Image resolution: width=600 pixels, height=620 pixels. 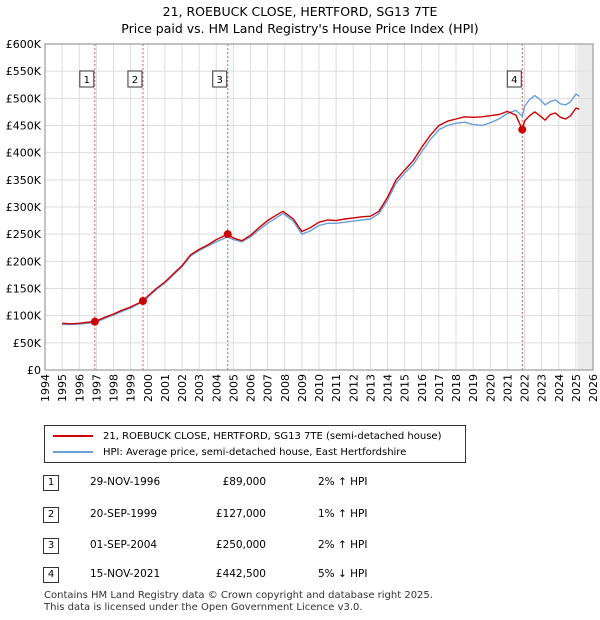 What do you see at coordinates (45, 388) in the screenshot?
I see `x-tick-label: 1994` at bounding box center [45, 388].